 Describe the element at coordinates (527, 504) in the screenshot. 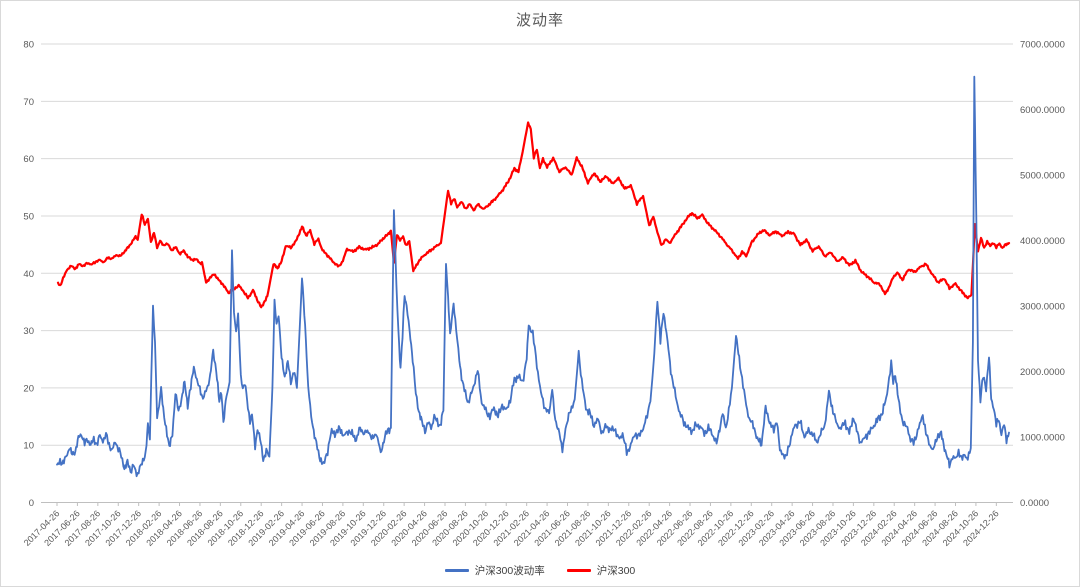

I see `x-axis` at that location.